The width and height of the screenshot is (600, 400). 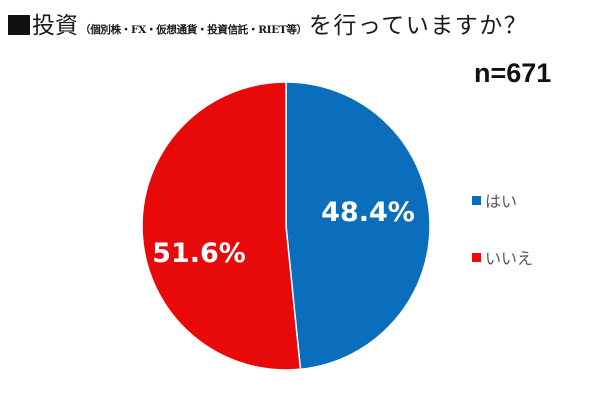 I want to click on chart-title: 投資 （個別株・FX・仮想通貨・投資信託・RIET等） を行っていますか？, so click(x=268, y=23).